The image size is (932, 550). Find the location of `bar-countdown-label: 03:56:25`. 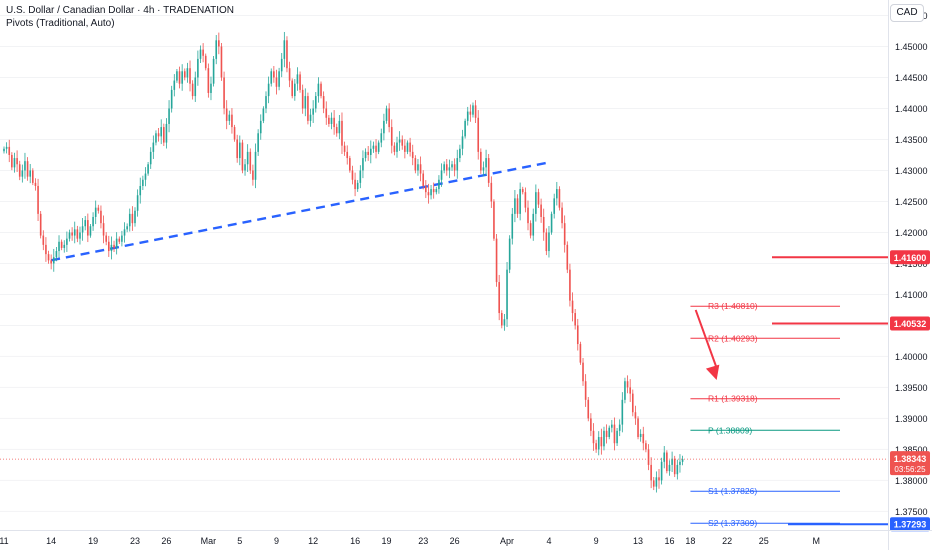

bar-countdown-label: 03:56:25 is located at coordinates (910, 469).